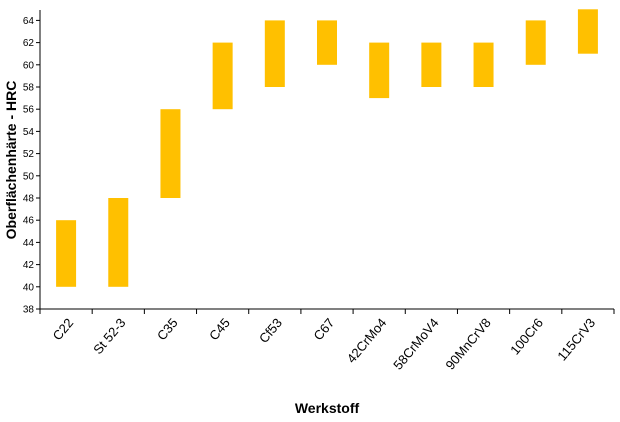  Describe the element at coordinates (29, 154) in the screenshot. I see `y-tick-label: 52` at that location.